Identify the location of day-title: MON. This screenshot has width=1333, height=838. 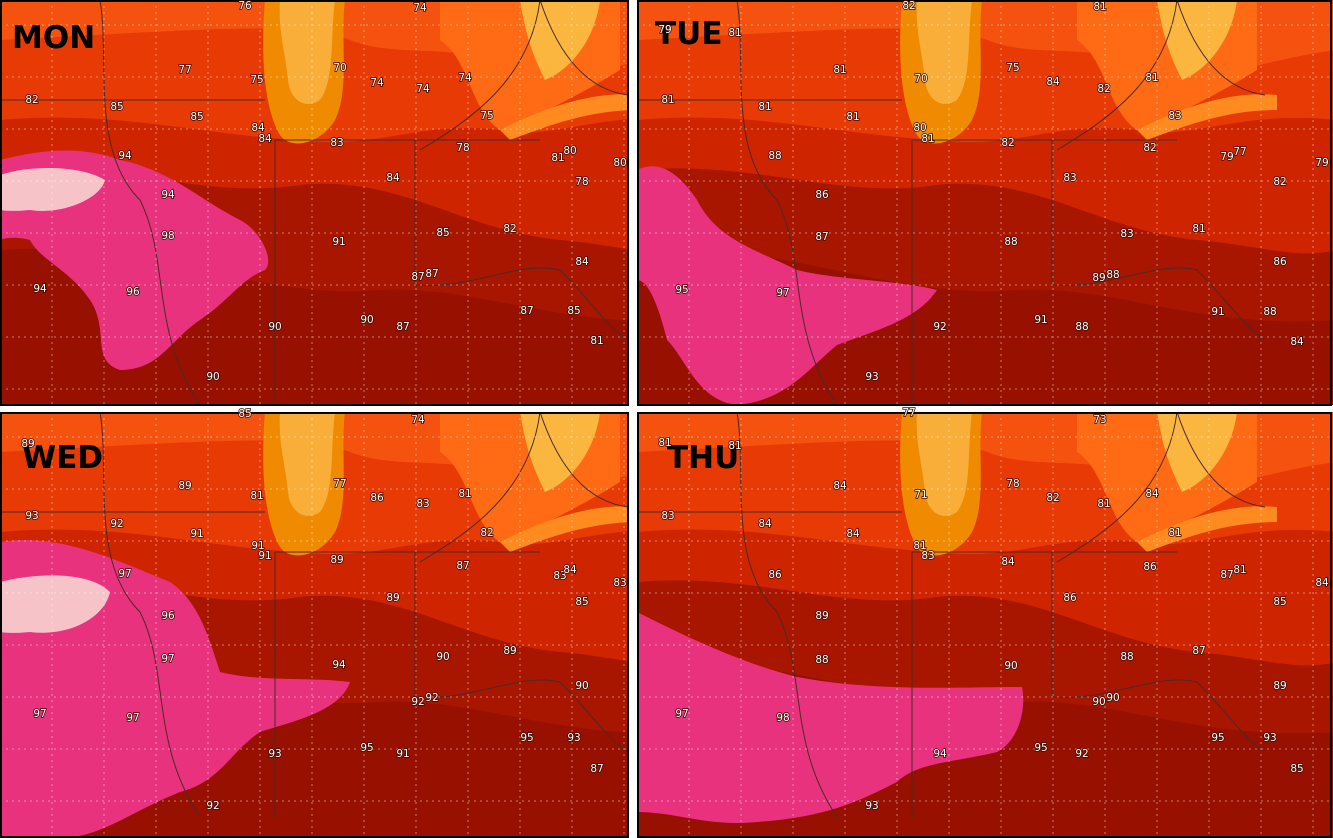
(53, 38).